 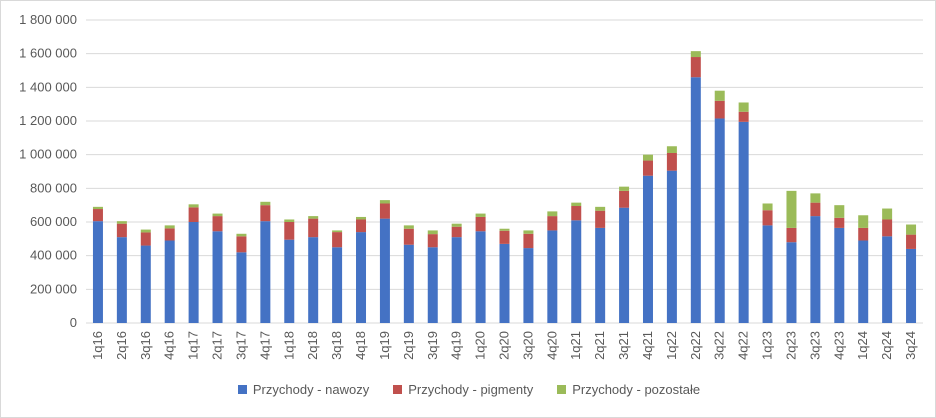 What do you see at coordinates (767, 345) in the screenshot?
I see `x-tick-label: 1q23` at bounding box center [767, 345].